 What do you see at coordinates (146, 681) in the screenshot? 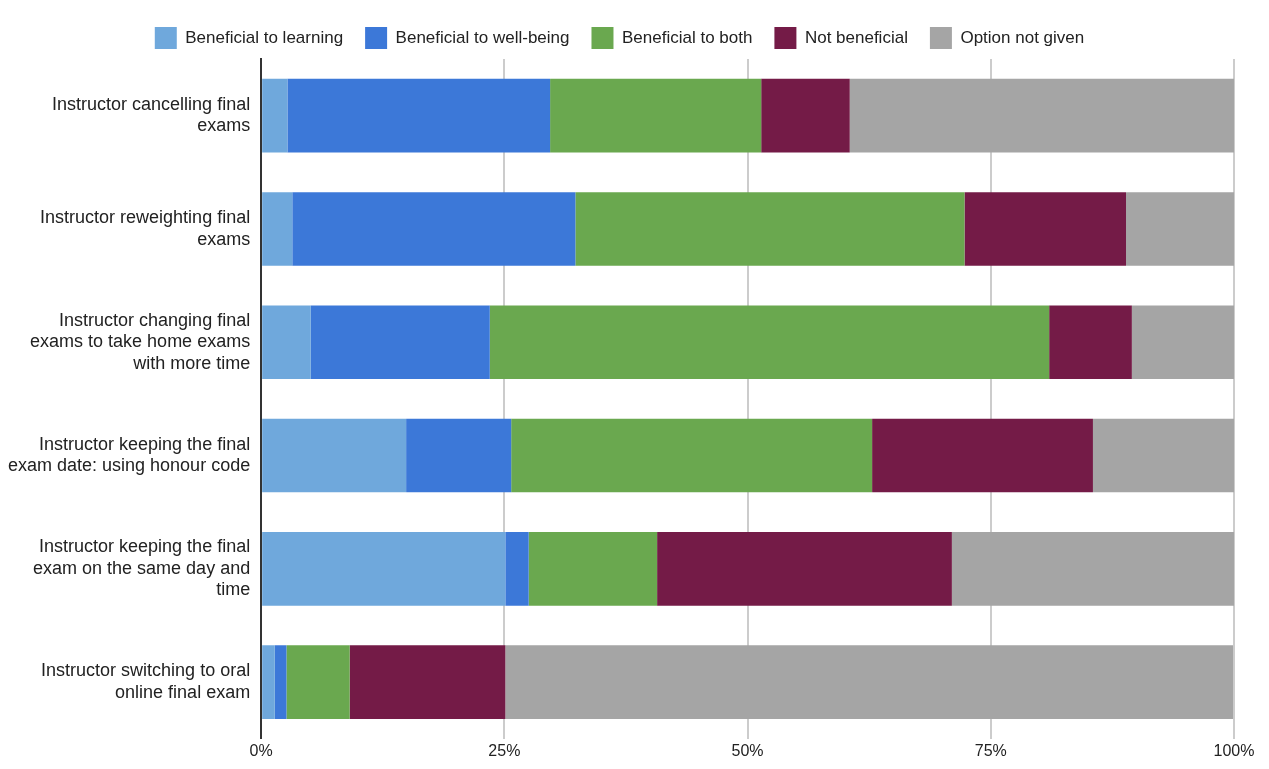
I see `y-tick-label: Instructor switching to oral online final exam` at bounding box center [146, 681].